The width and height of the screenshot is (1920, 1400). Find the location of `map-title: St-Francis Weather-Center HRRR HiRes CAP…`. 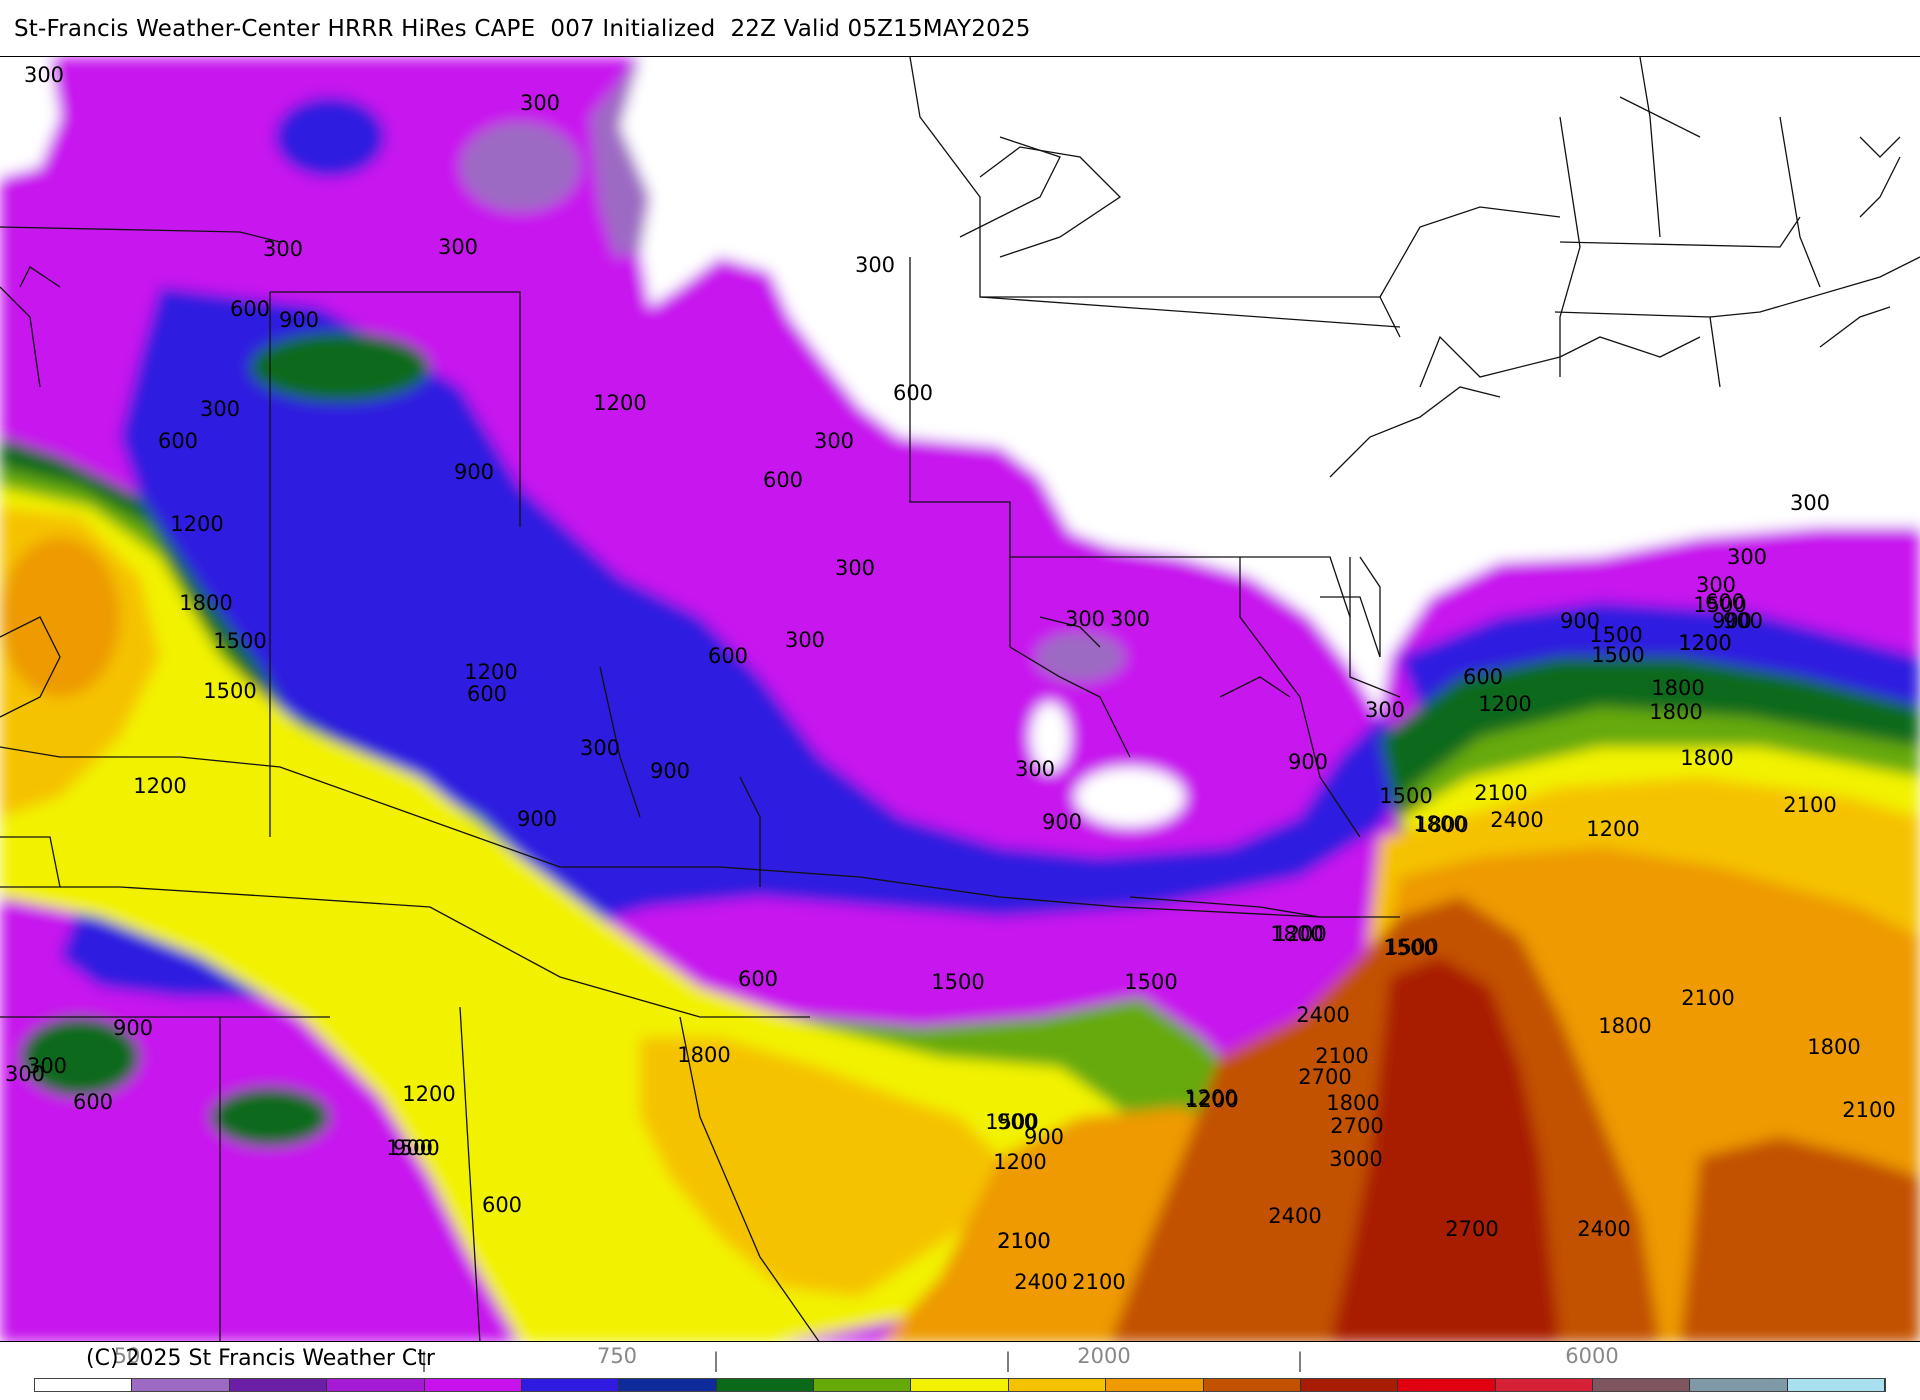

map-title: St-Francis Weather-Center HRRR HiRes CAP… is located at coordinates (522, 29).